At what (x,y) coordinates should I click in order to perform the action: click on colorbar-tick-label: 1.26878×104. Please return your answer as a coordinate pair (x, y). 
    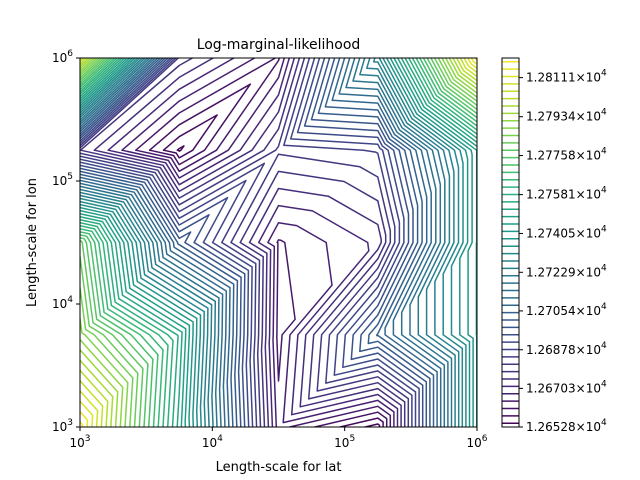
    Looking at the image, I should click on (566, 349).